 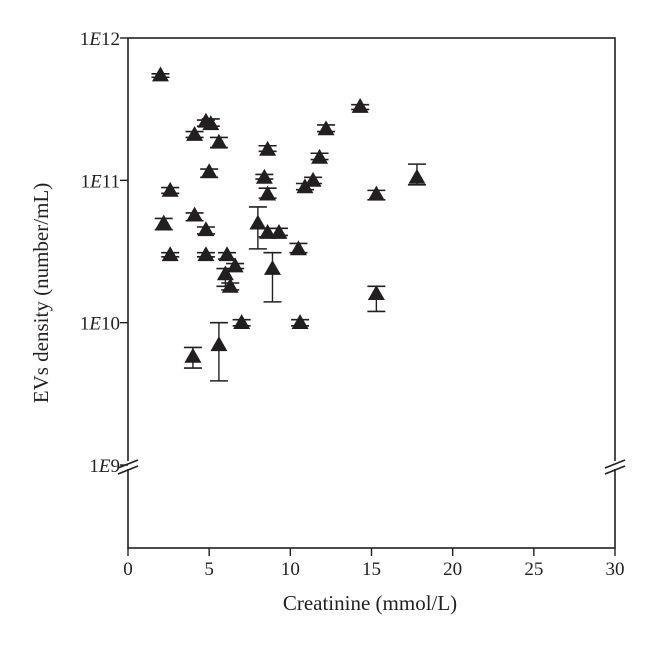 I want to click on x-tick-label: 30, so click(x=615, y=569).